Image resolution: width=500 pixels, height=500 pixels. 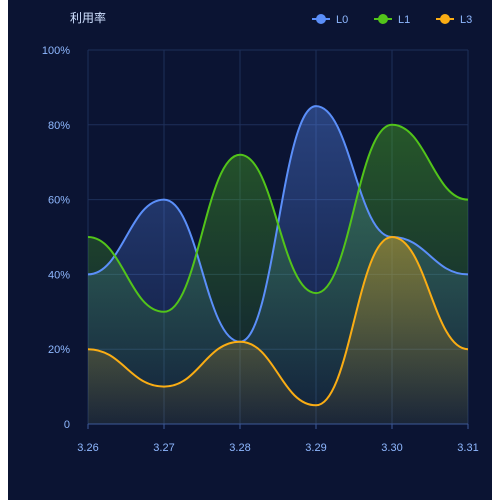 I want to click on legend-item-l1: L1, so click(x=392, y=20).